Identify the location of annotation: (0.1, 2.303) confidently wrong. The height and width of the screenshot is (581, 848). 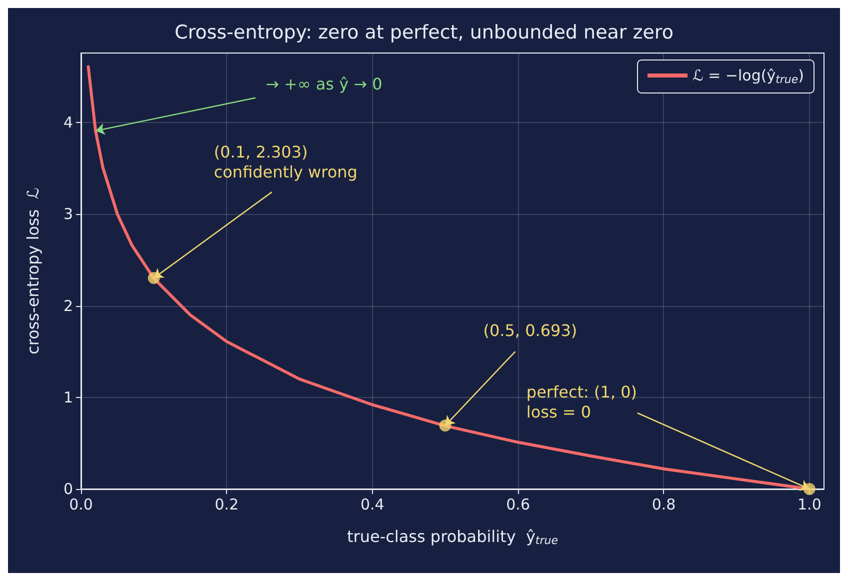
(286, 162).